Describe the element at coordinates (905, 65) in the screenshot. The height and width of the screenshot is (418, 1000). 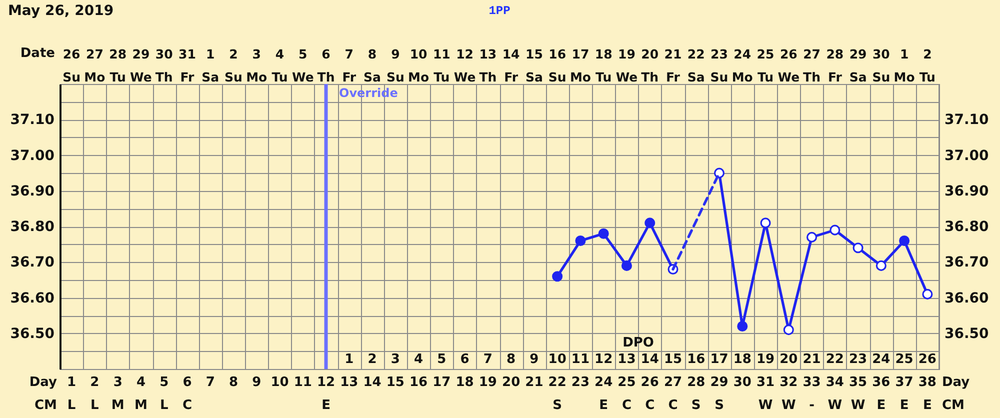
I see `x2-tick-label: 1 Mo` at that location.